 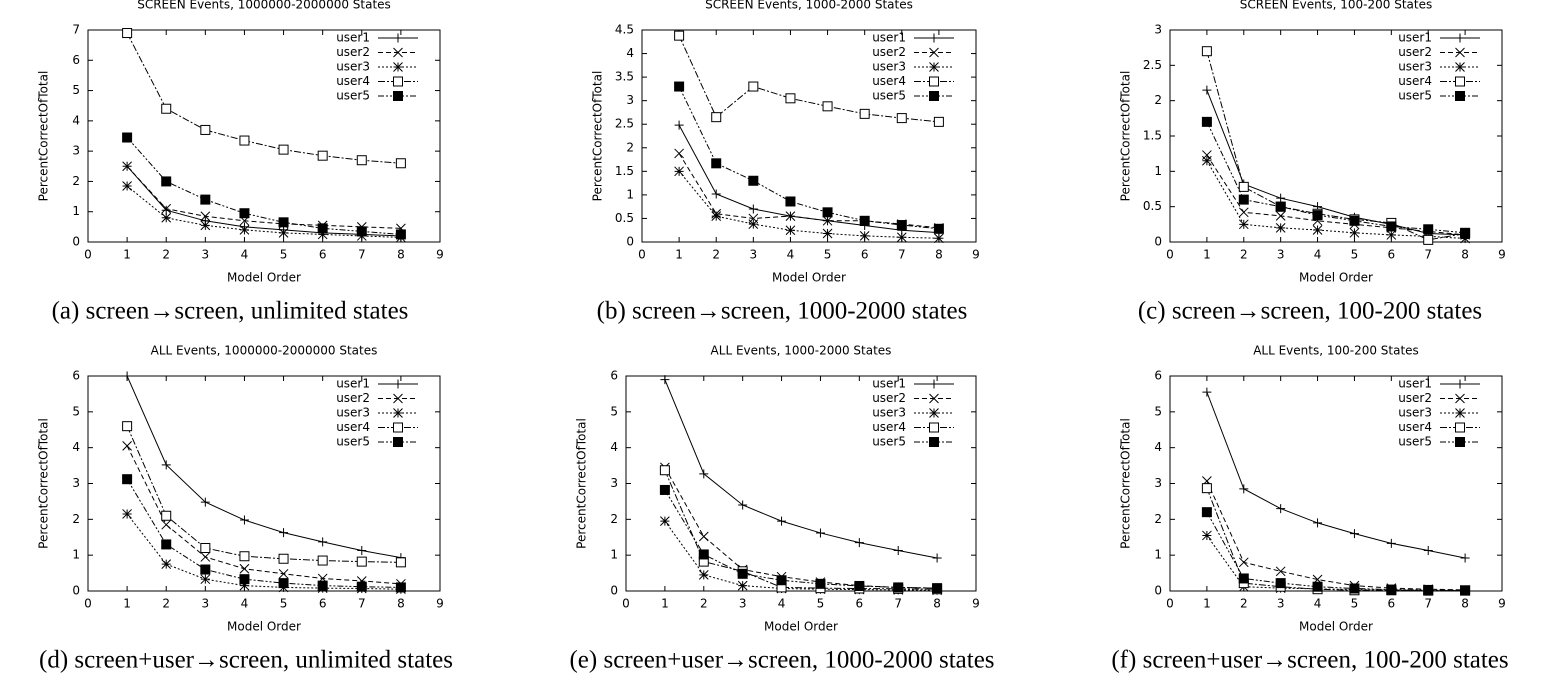 I want to click on y-tick-label: 3.5, so click(x=624, y=77).